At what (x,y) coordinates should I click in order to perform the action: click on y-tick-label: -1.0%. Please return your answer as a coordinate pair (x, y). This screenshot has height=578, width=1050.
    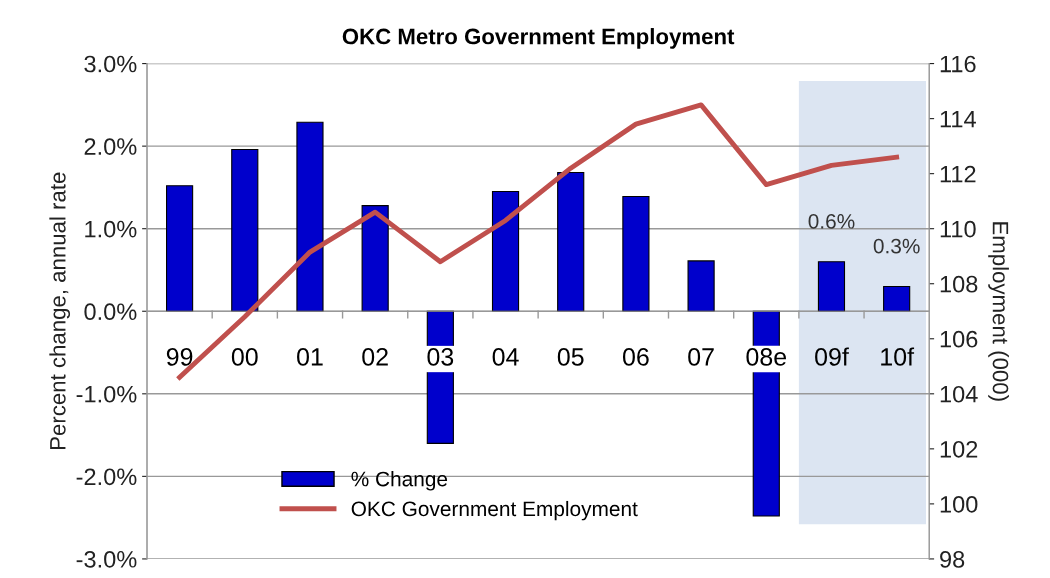
    Looking at the image, I should click on (106, 394).